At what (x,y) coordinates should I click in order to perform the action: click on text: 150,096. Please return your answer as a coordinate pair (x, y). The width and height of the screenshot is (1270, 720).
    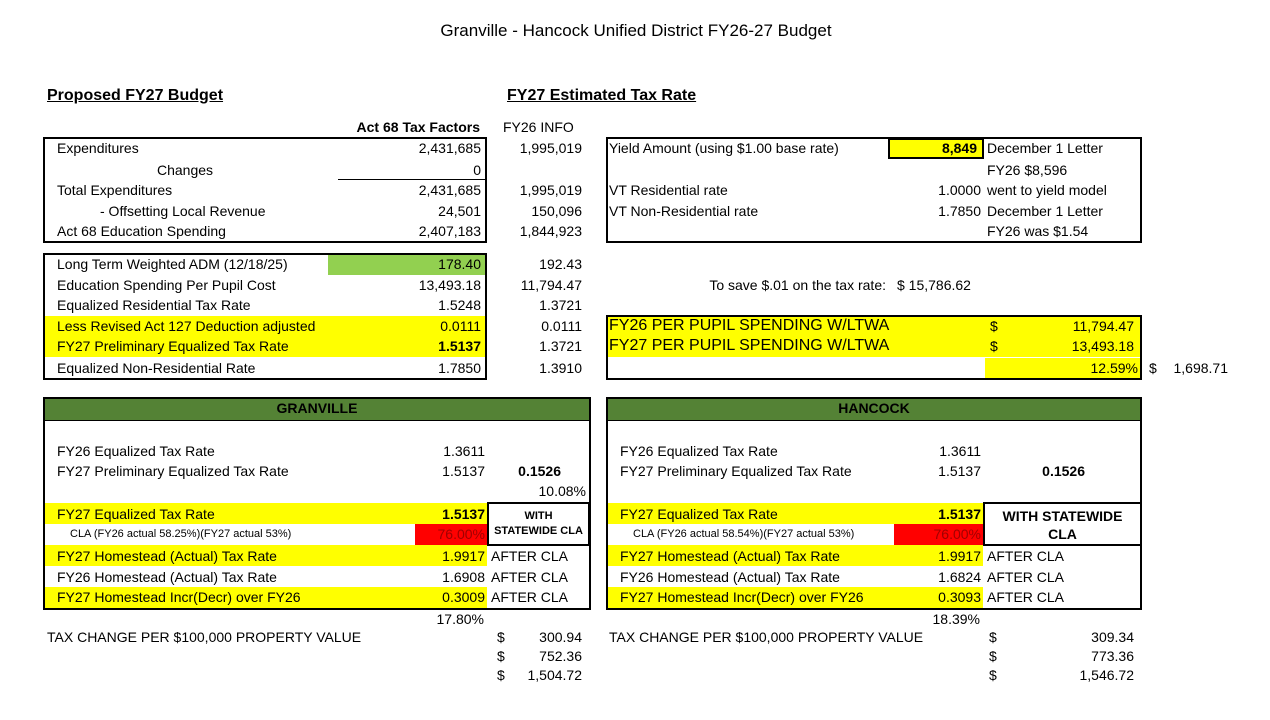
    Looking at the image, I should click on (556, 211).